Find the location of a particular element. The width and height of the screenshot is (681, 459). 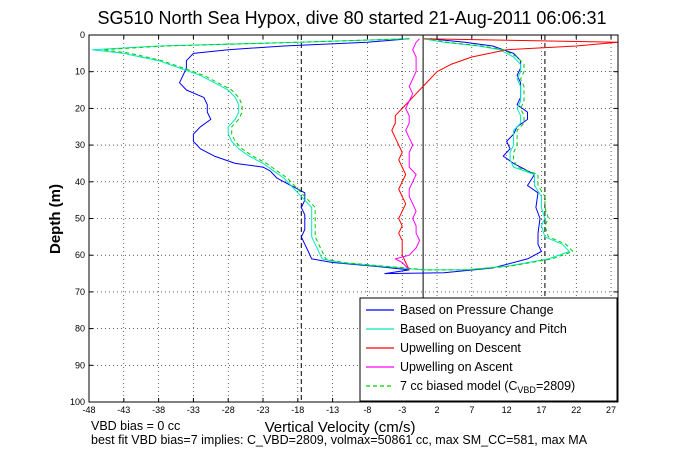

x-tick-label: -23 is located at coordinates (263, 410).